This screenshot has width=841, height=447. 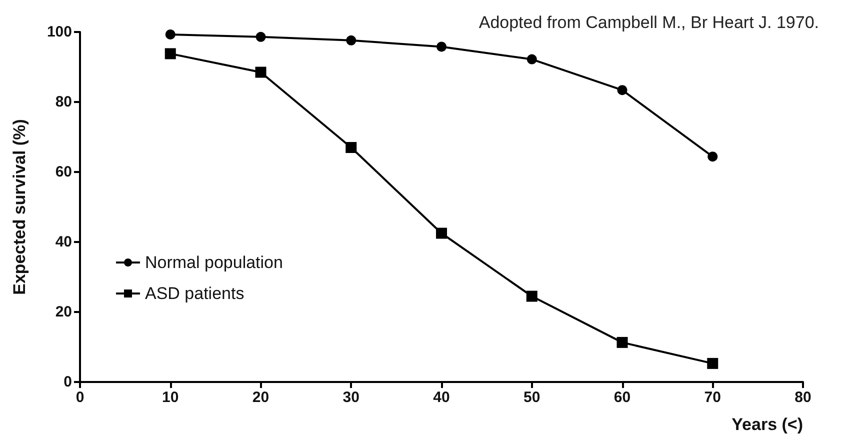 I want to click on x-tick-label: 30, so click(x=351, y=397).